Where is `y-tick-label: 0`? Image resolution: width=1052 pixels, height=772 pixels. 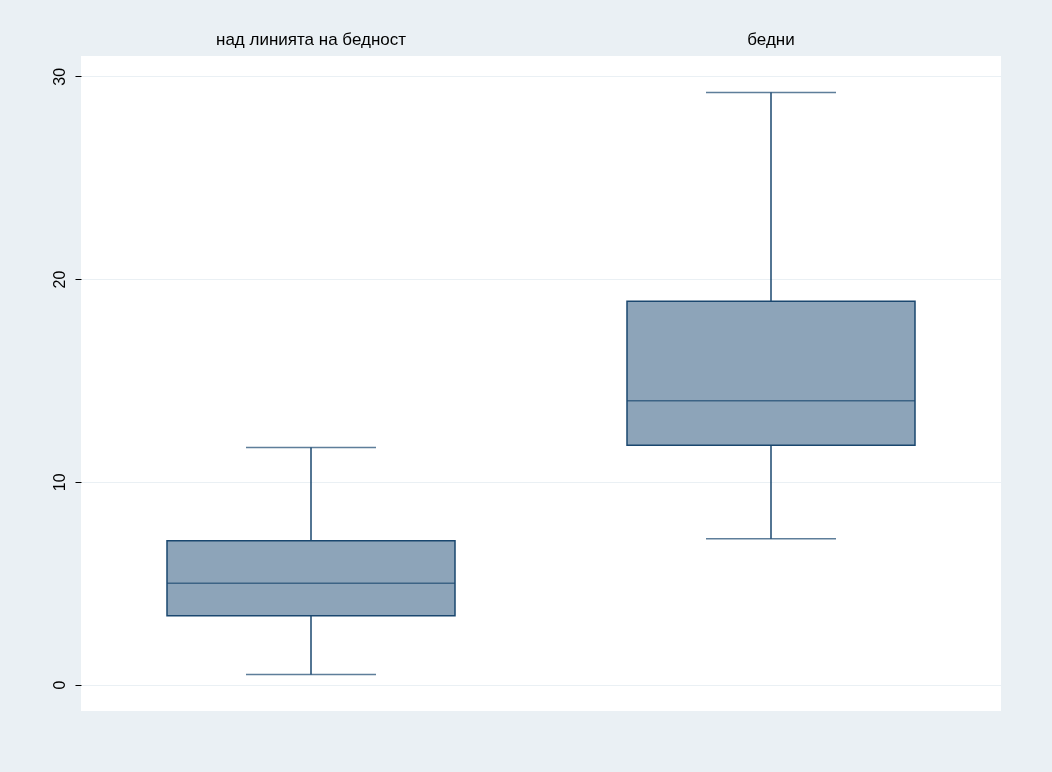
y-tick-label: 0 is located at coordinates (59, 685).